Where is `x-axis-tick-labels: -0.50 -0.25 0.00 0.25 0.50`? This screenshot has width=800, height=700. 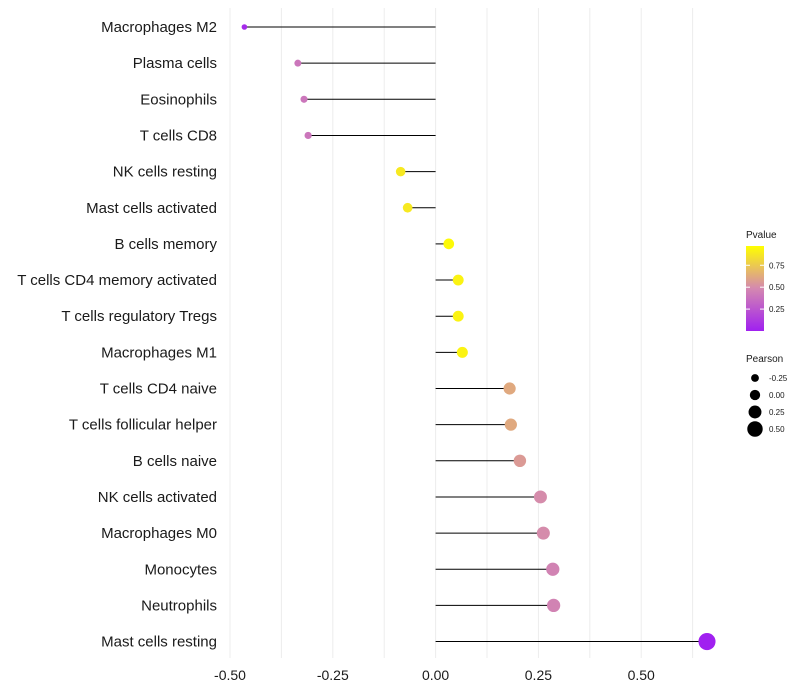 x-axis-tick-labels: -0.50 -0.25 0.00 0.25 0.50 is located at coordinates (434, 675).